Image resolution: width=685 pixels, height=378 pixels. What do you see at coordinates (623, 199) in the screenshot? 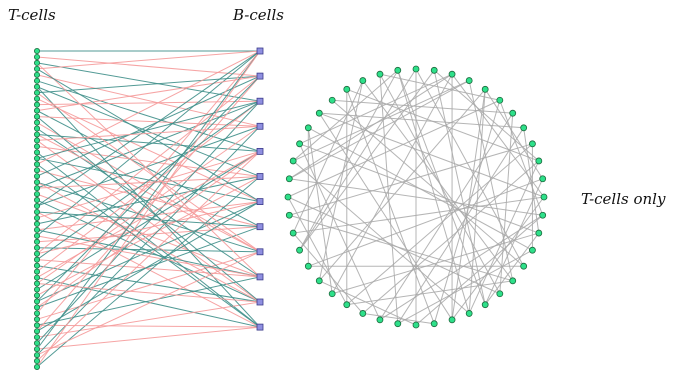
I see `t-cells-only-label: T-cells only` at bounding box center [623, 199].